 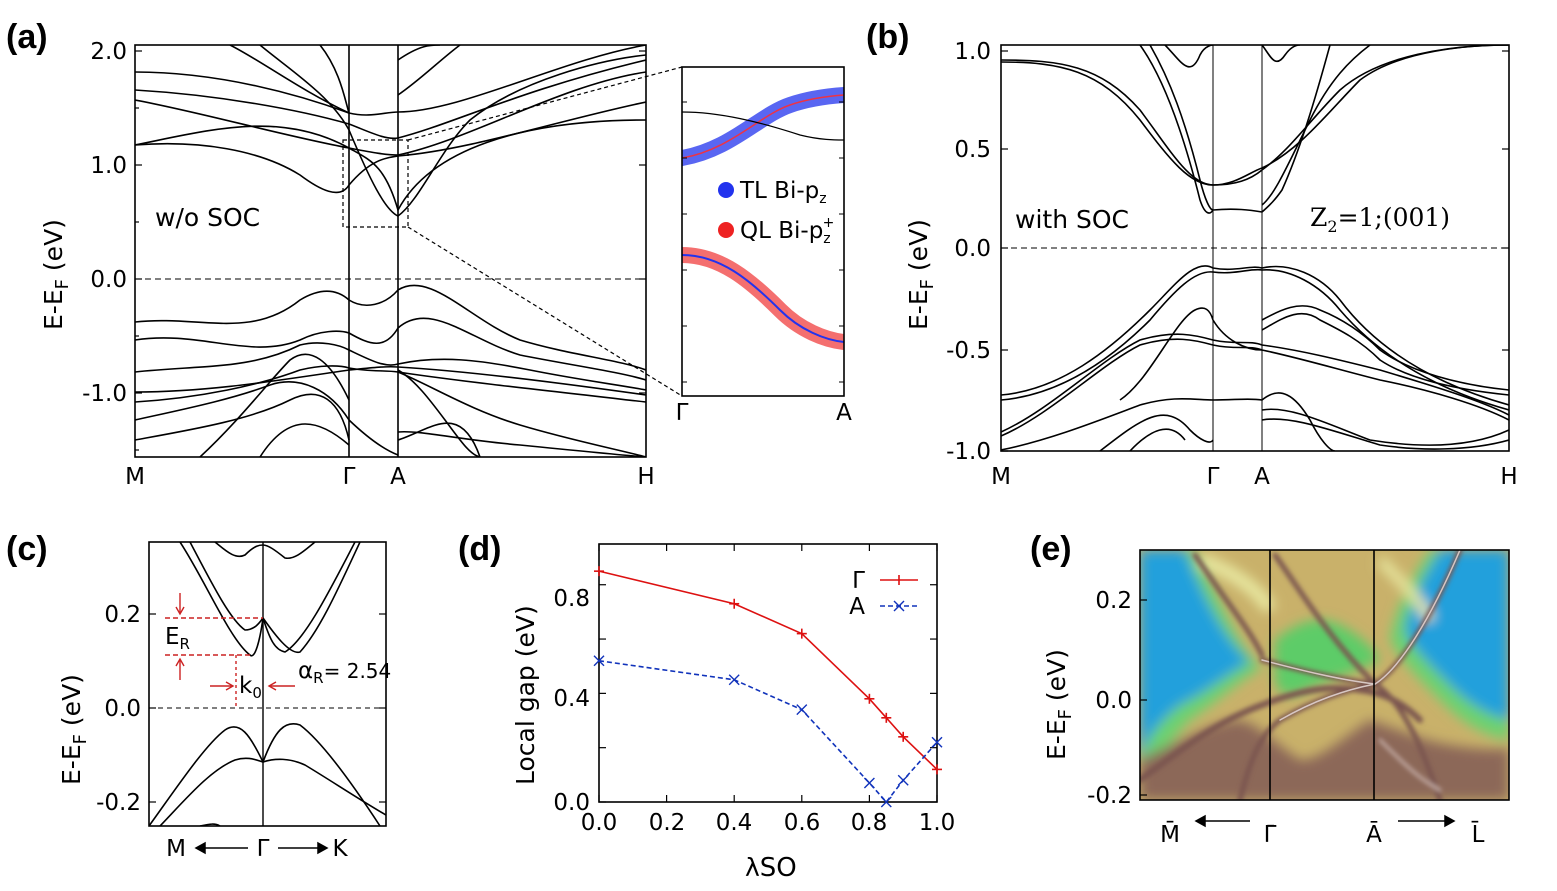 I want to click on panel-c-frame, so click(x=267, y=684).